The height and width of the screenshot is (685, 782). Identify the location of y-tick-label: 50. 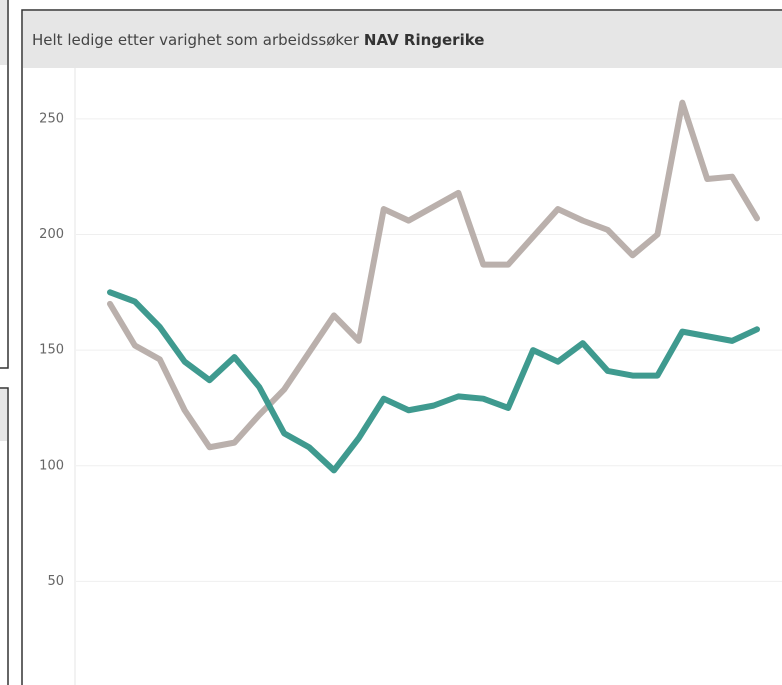
(55, 581).